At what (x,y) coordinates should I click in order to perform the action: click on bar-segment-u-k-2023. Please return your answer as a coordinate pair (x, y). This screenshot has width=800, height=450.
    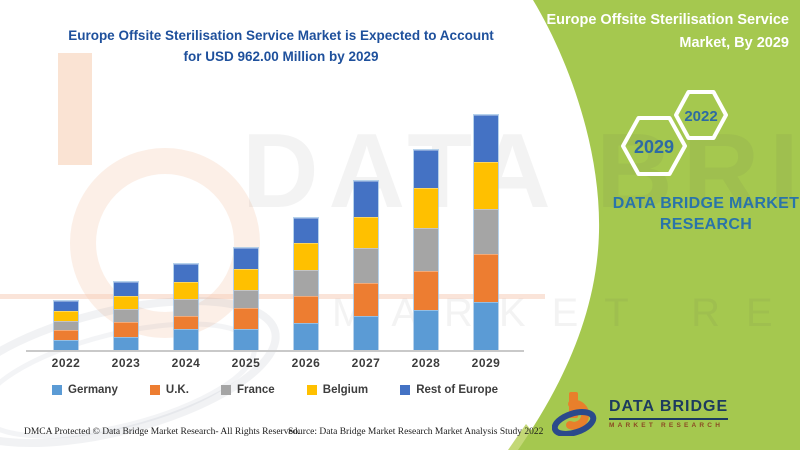
    Looking at the image, I should click on (126, 329).